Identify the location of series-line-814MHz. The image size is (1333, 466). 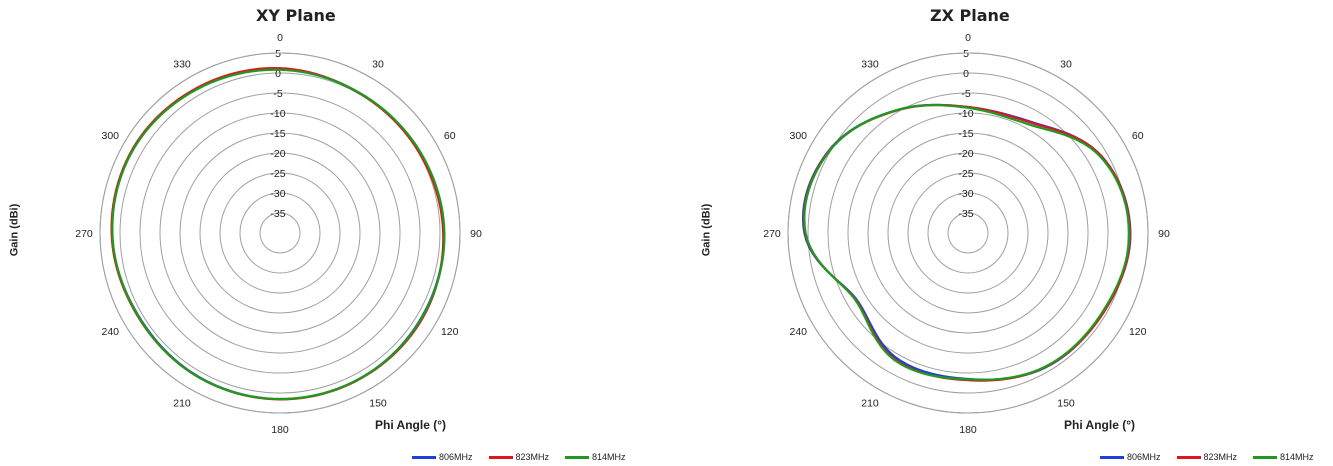
(967, 242).